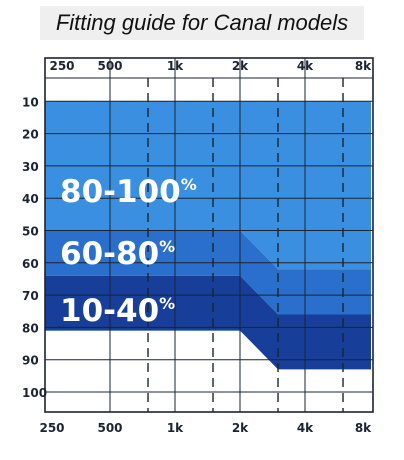 The image size is (404, 460). What do you see at coordinates (305, 428) in the screenshot?
I see `bottom-tick-label-4k: 4k` at bounding box center [305, 428].